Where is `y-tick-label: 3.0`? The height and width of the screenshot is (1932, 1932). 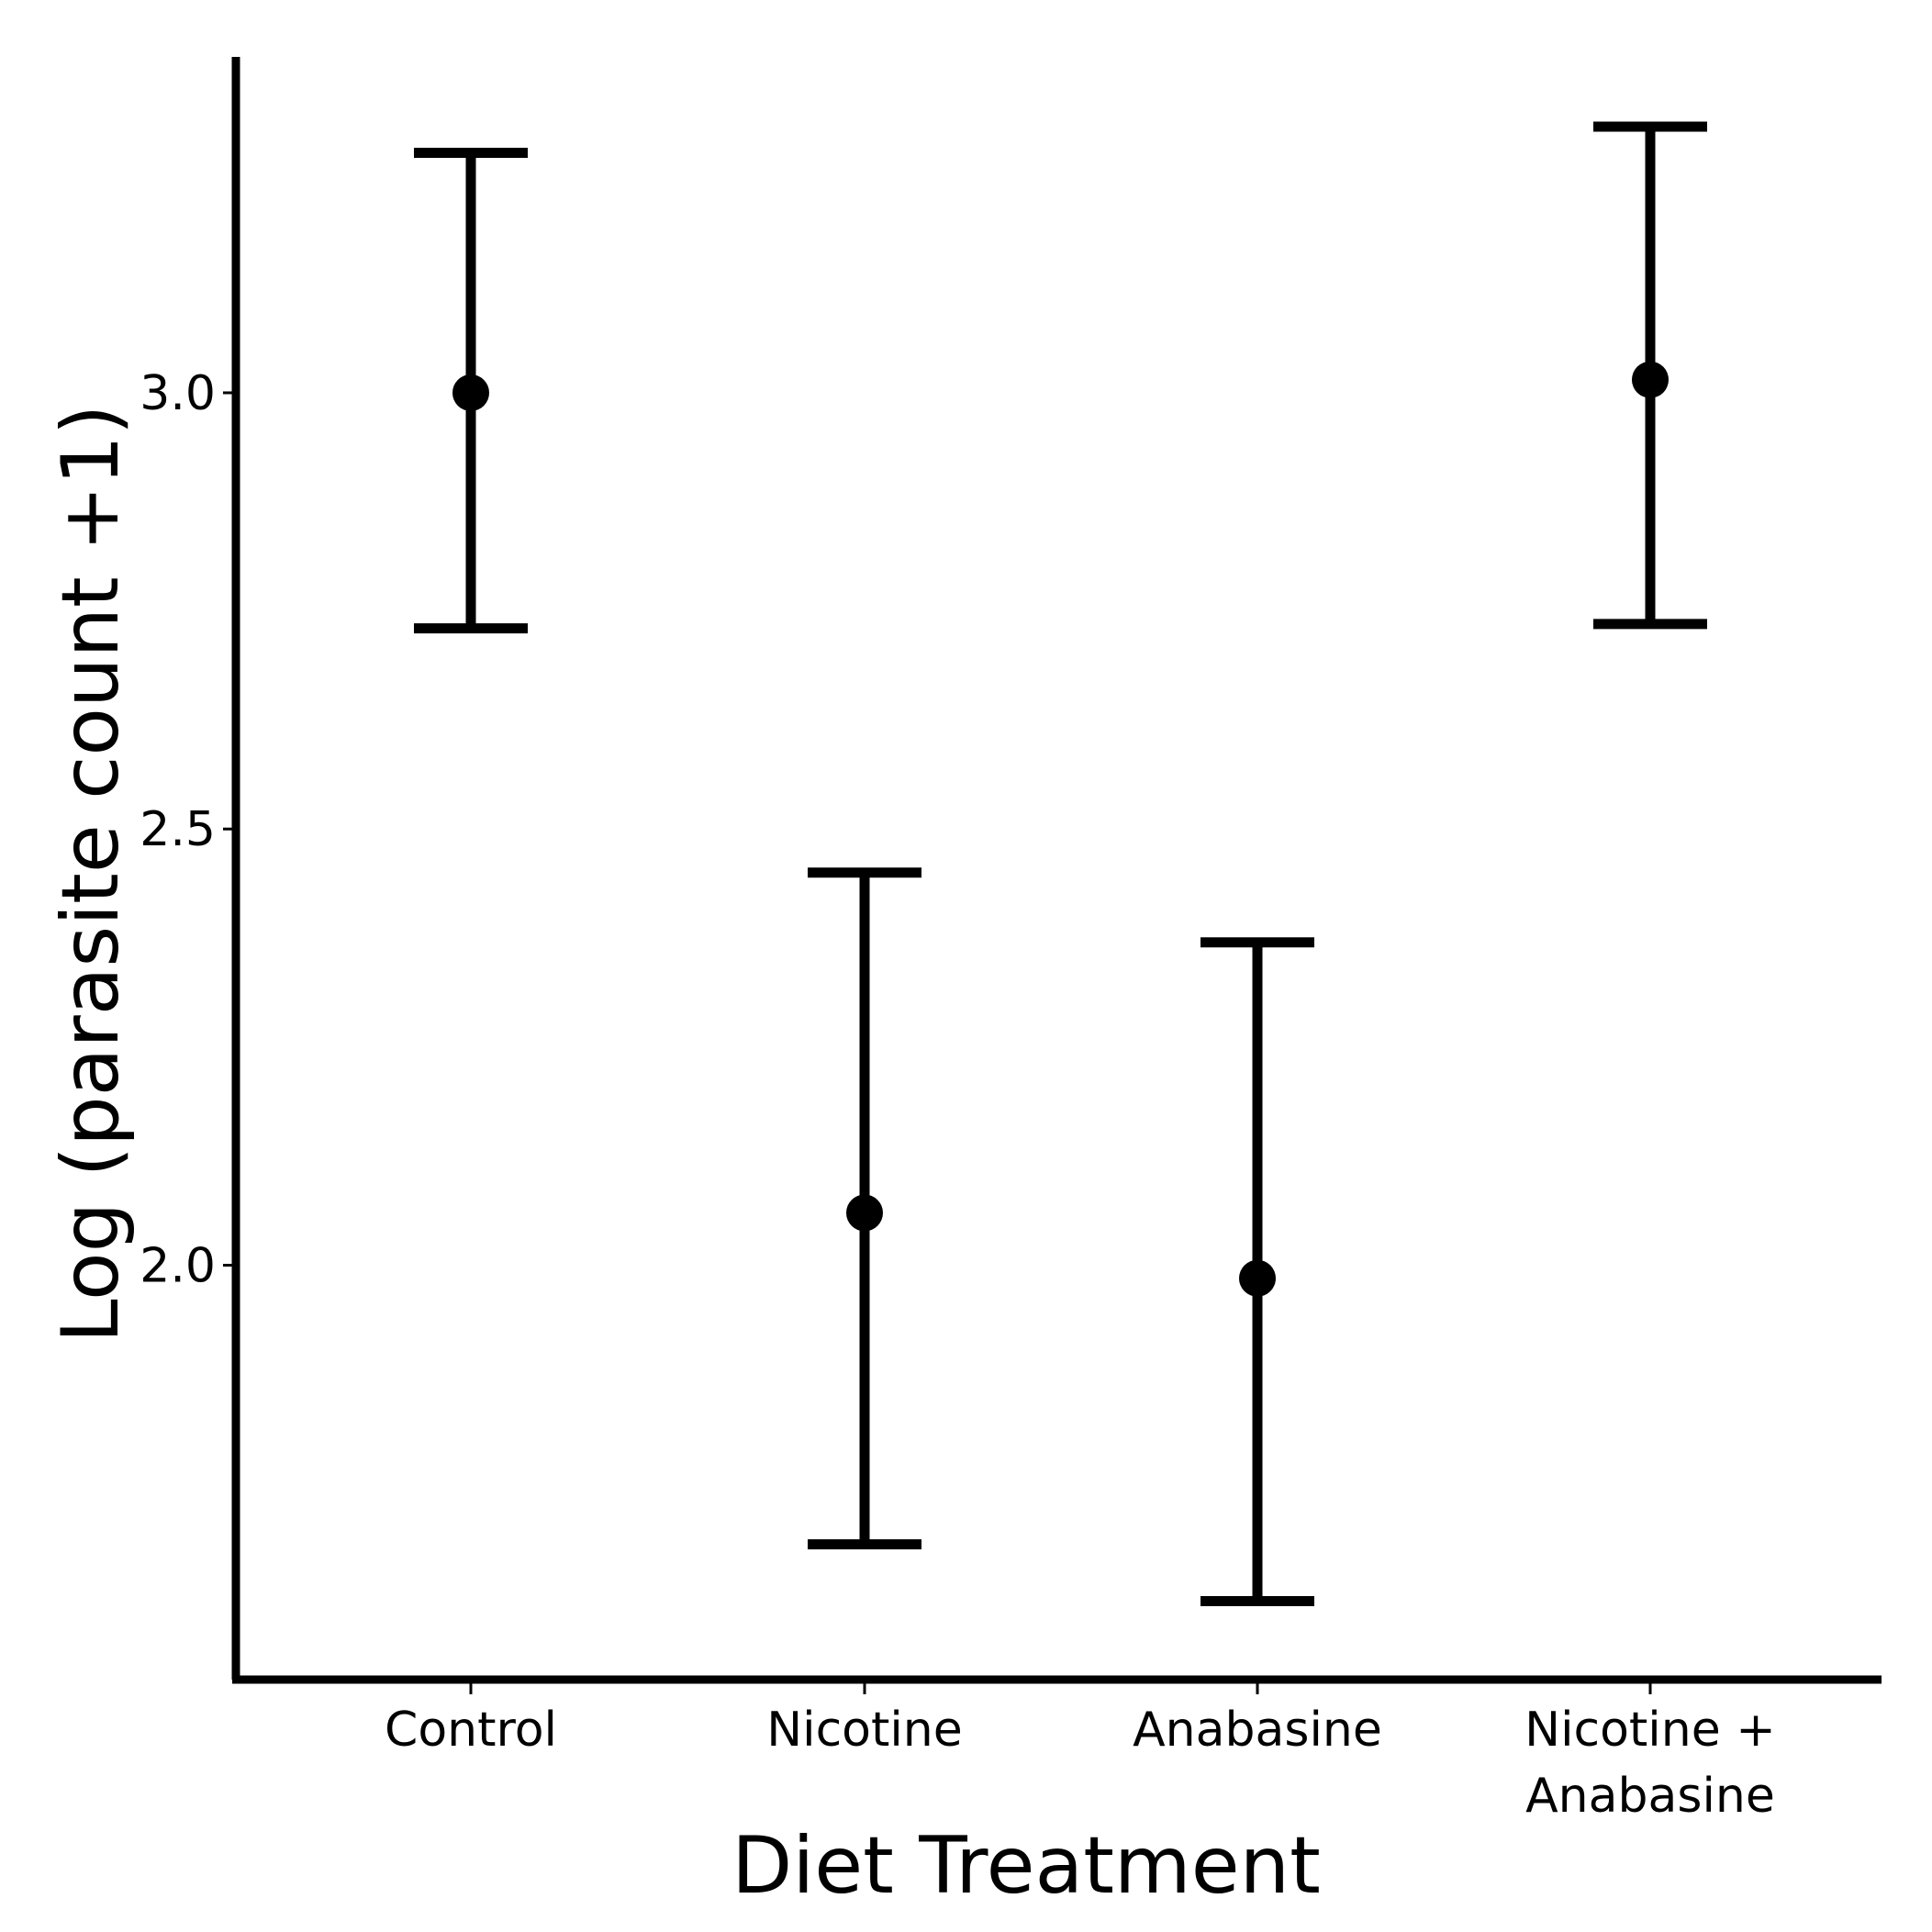
y-tick-label: 3.0 is located at coordinates (178, 394).